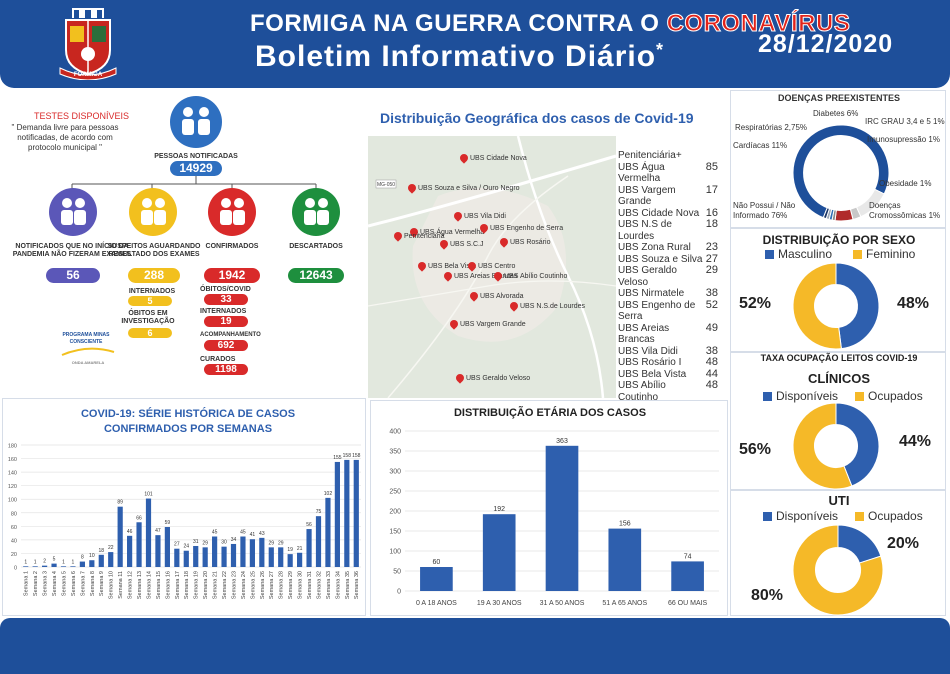  What do you see at coordinates (234, 585) in the screenshot?
I see `x-tick-label: Semana 23` at bounding box center [234, 585].